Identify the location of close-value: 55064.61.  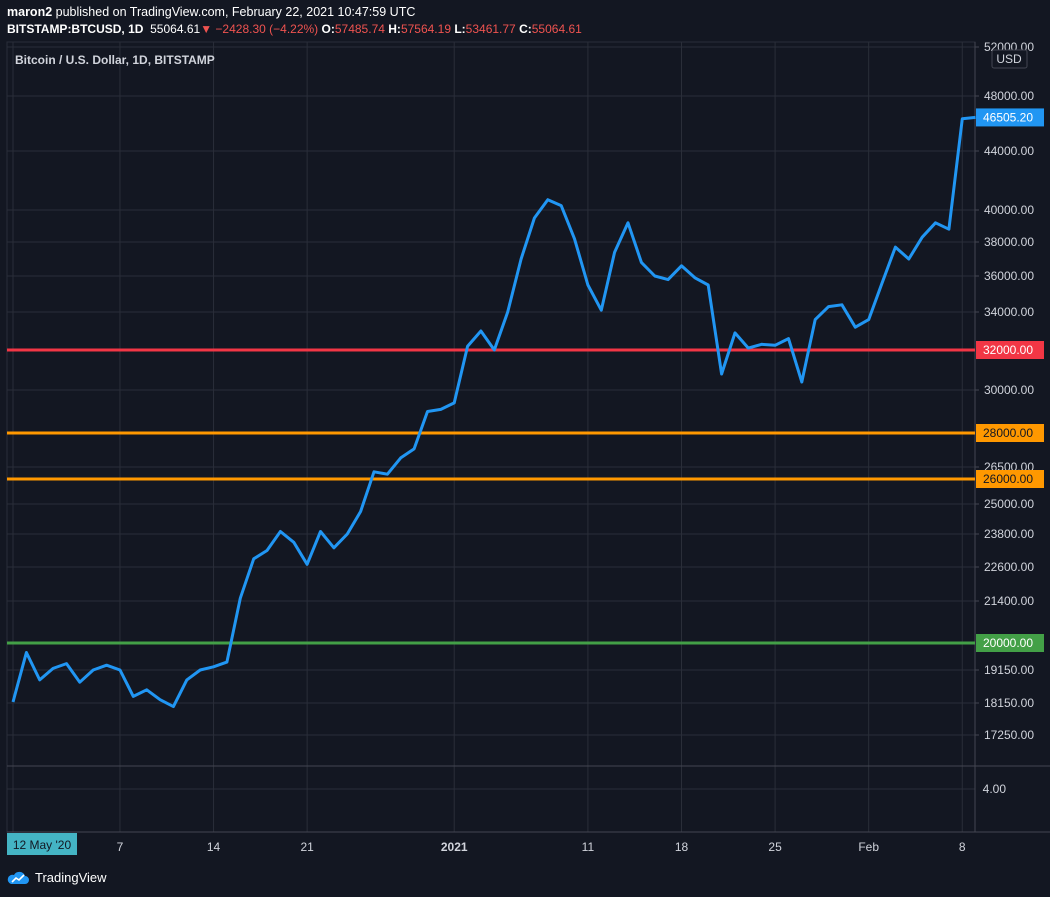
(556, 29).